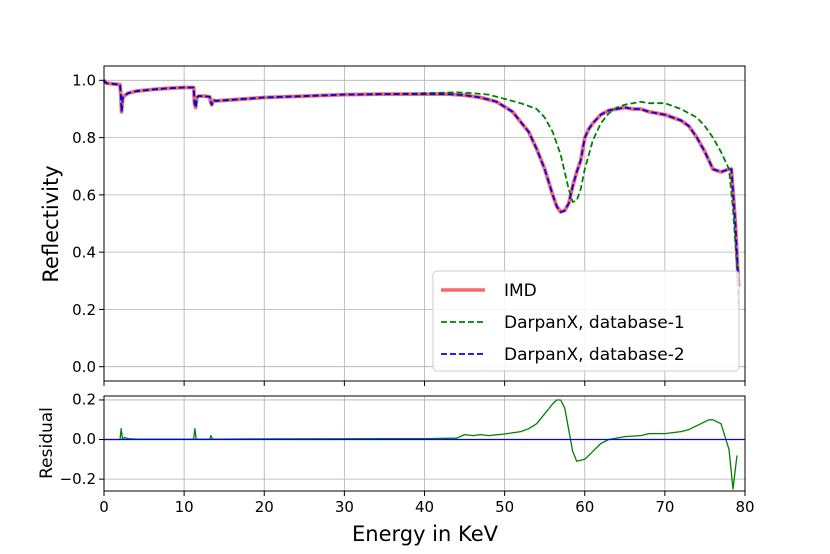 The width and height of the screenshot is (830, 554). I want to click on legend-box, so click(586, 321).